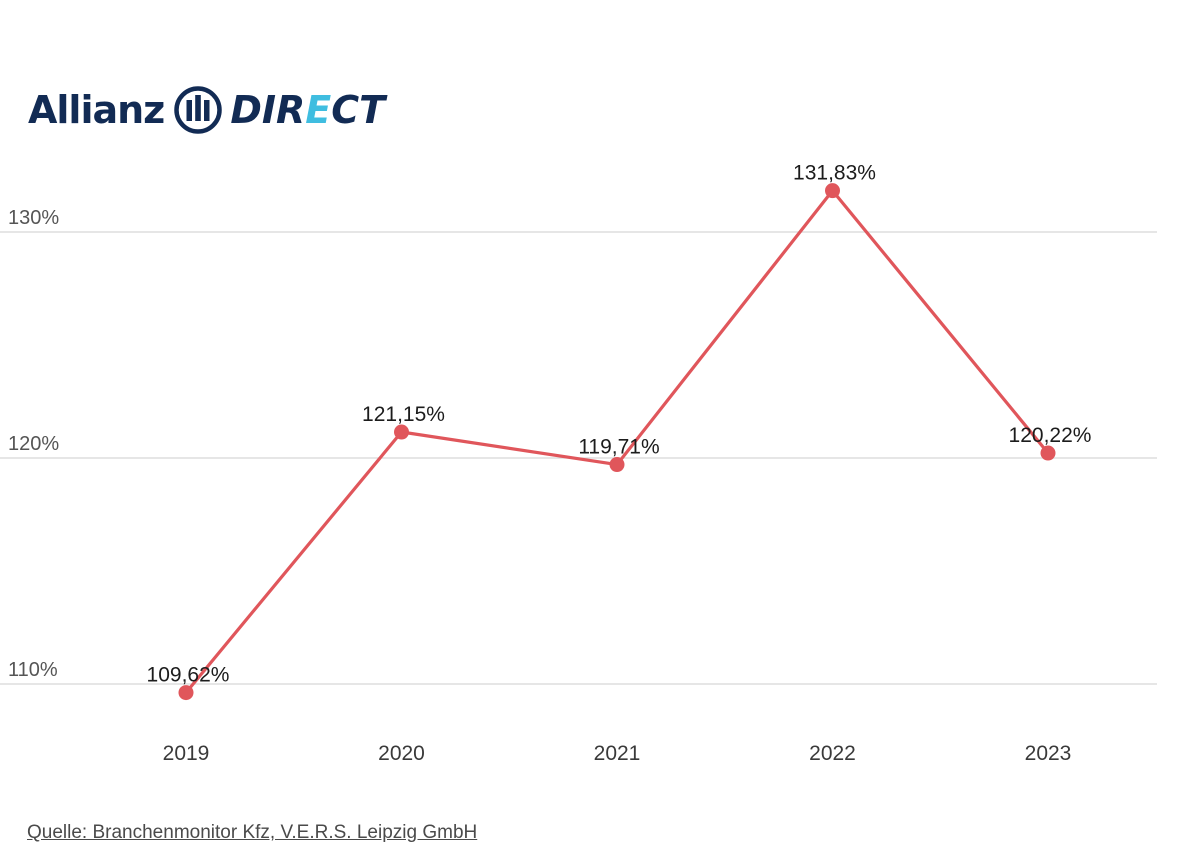 The width and height of the screenshot is (1200, 863). Describe the element at coordinates (618, 447) in the screenshot. I see `data-label-2021: 119,71%` at that location.